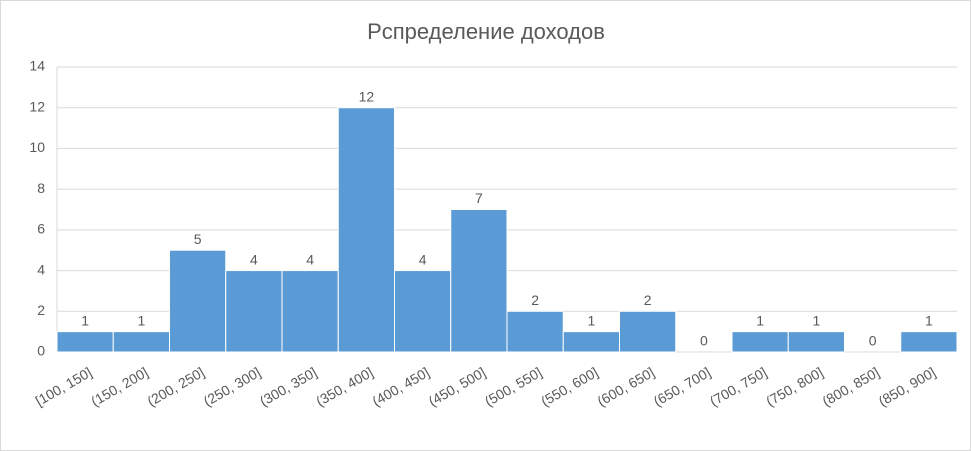 Image resolution: width=971 pixels, height=451 pixels. I want to click on chart-title: Рспределение доходов, so click(486, 31).